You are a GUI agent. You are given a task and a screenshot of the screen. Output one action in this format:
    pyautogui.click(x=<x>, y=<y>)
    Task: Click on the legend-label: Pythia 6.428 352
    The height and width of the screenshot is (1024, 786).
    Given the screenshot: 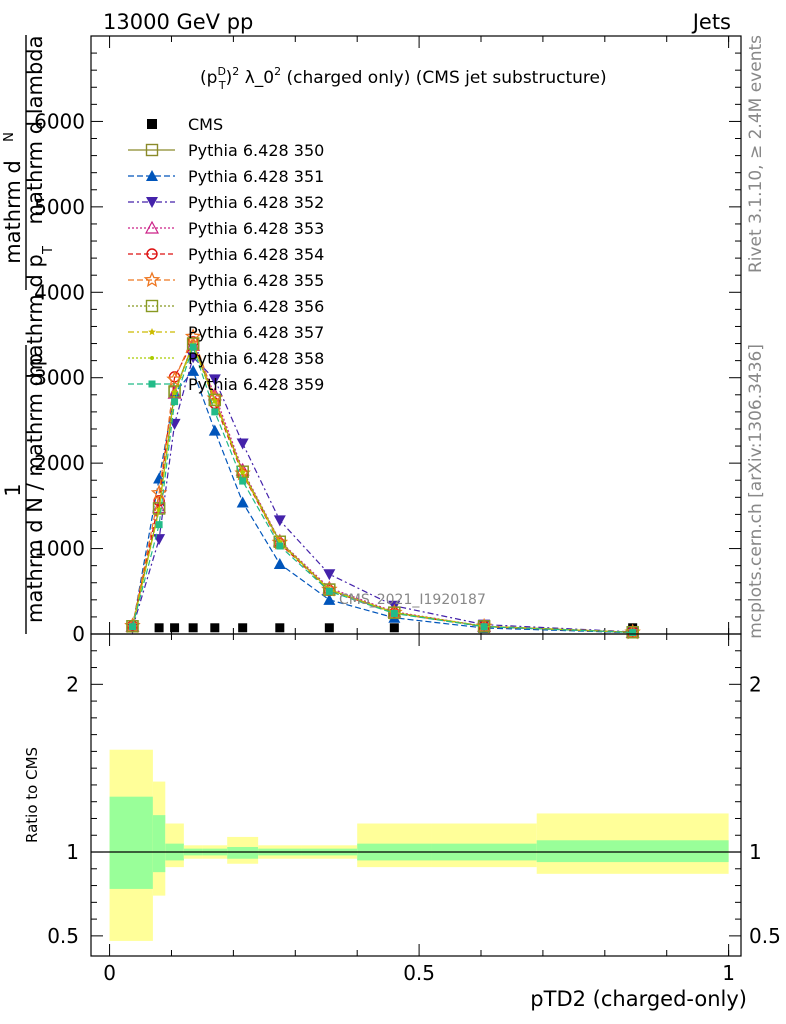 What is the action you would take?
    pyautogui.click(x=256, y=202)
    